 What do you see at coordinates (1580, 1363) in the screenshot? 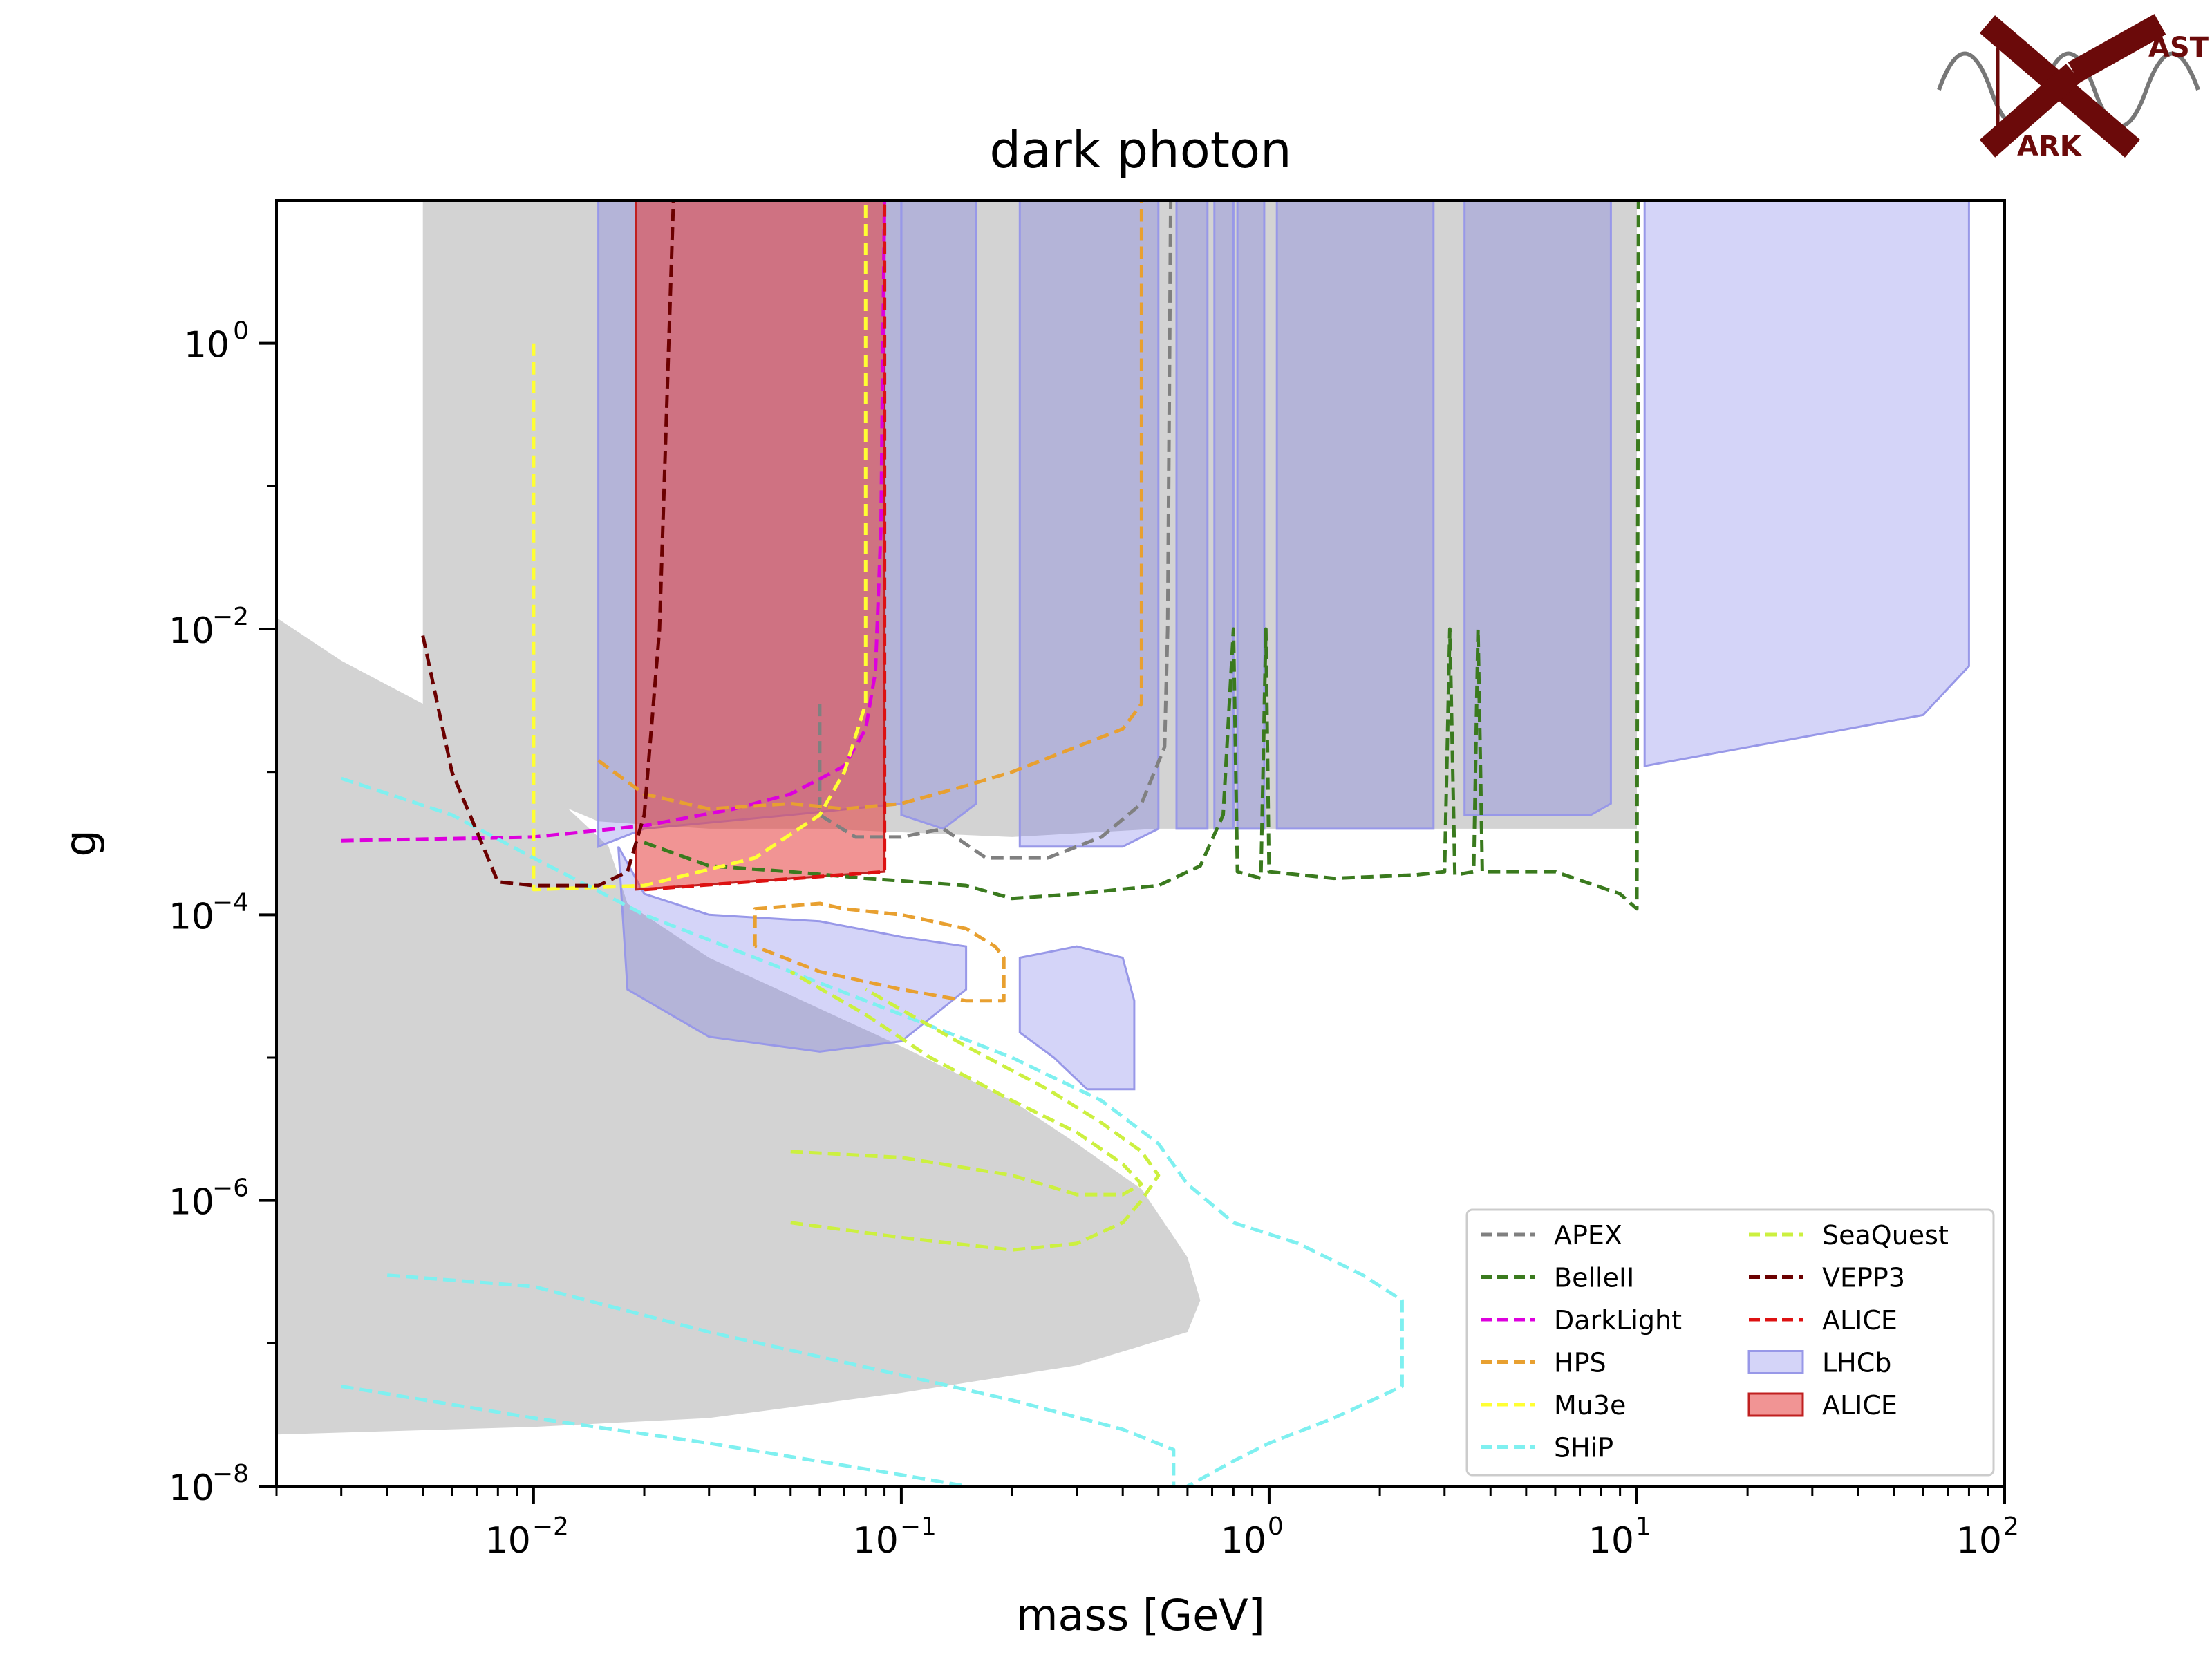
I see `legend-label-hps-3: HPS` at bounding box center [1580, 1363].